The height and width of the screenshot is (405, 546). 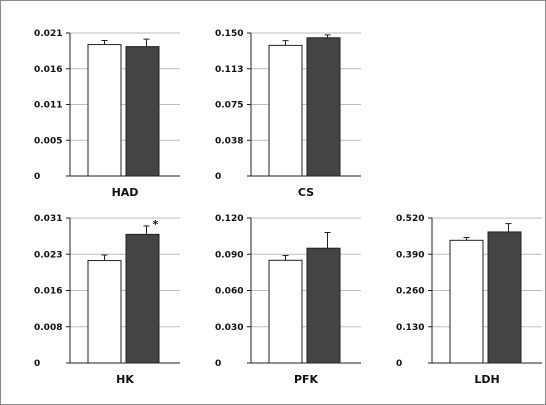 What do you see at coordinates (410, 255) in the screenshot?
I see `chart-4-y-tick-label: 0.390` at bounding box center [410, 255].